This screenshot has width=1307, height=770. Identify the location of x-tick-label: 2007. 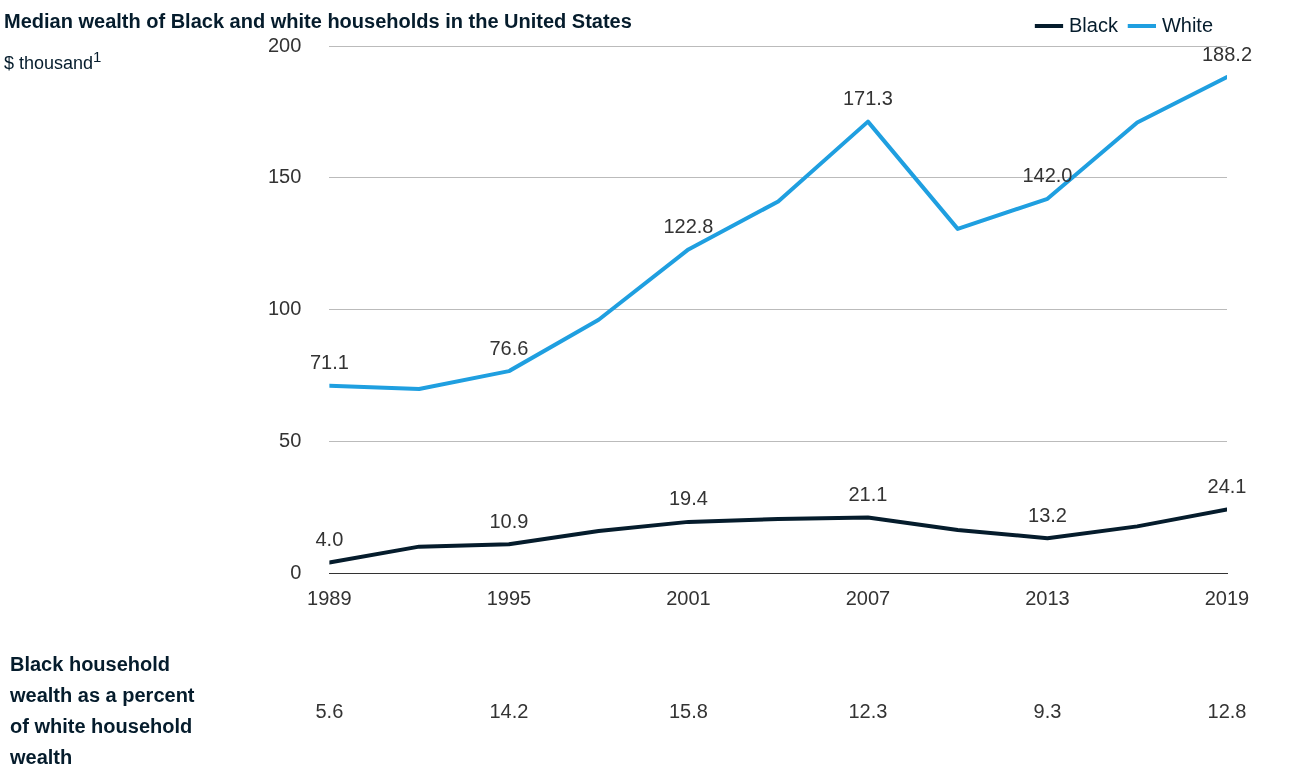
(868, 597).